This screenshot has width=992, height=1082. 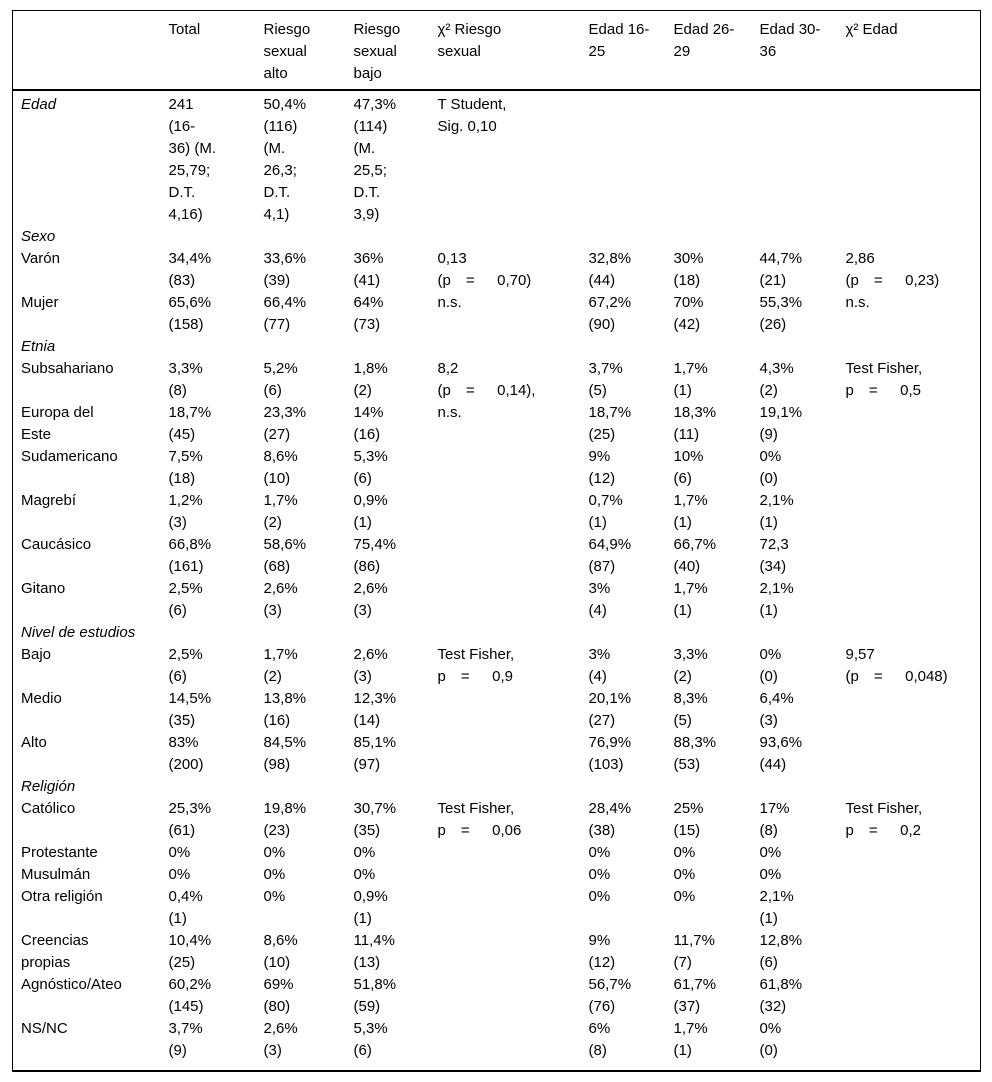 What do you see at coordinates (770, 852) in the screenshot?
I see `cell-e3036: 0%` at bounding box center [770, 852].